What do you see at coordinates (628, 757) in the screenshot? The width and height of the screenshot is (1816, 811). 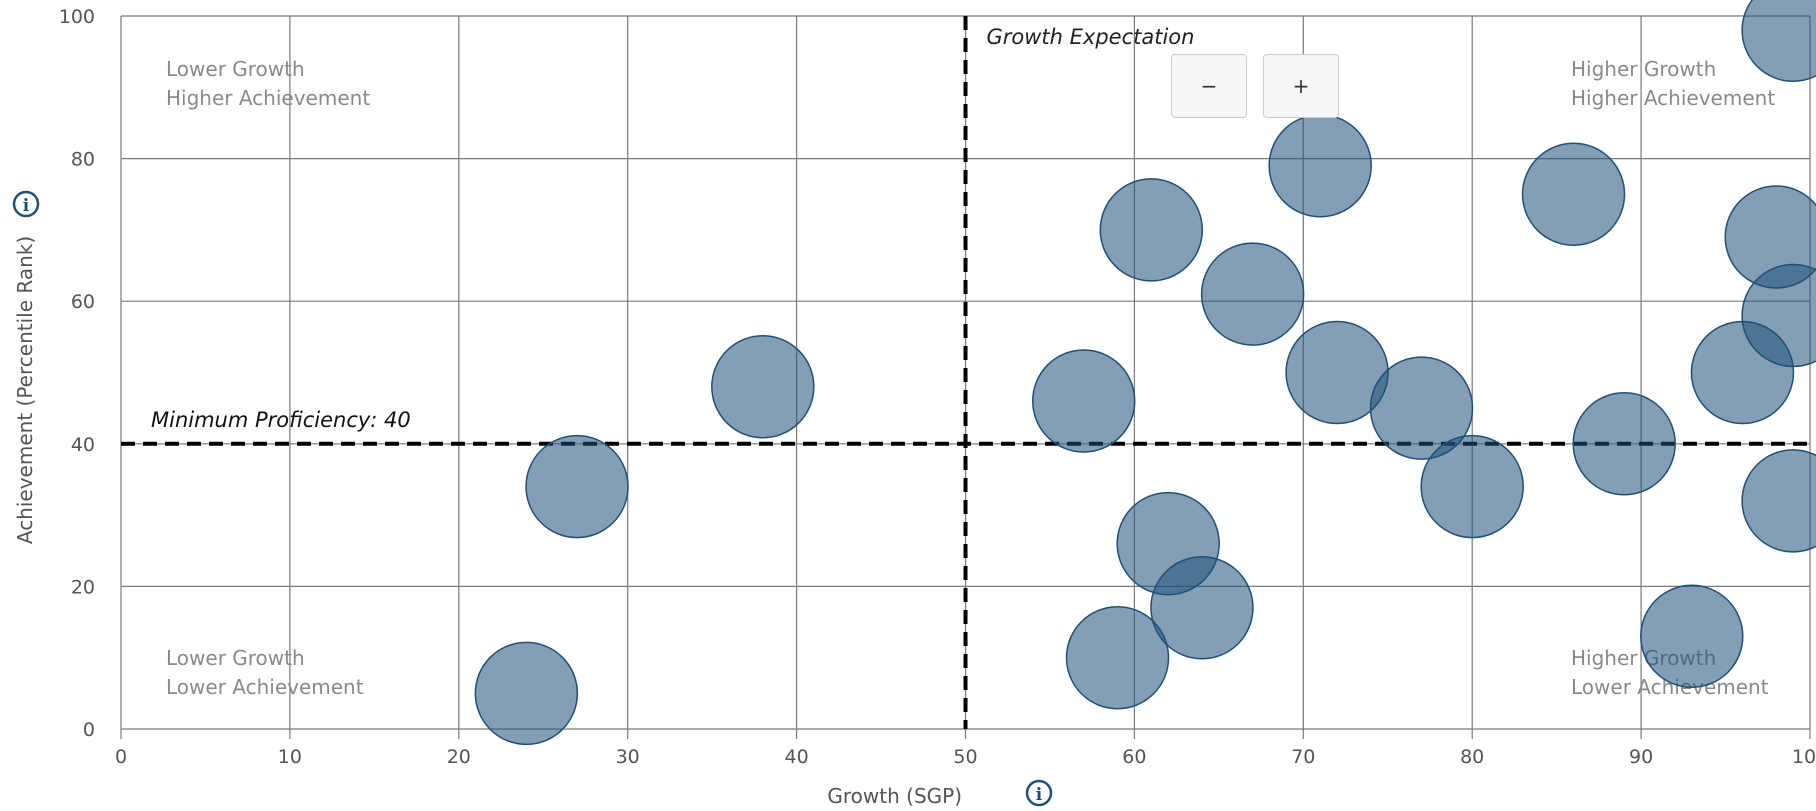 I see `x-tick-label: 30` at bounding box center [628, 757].